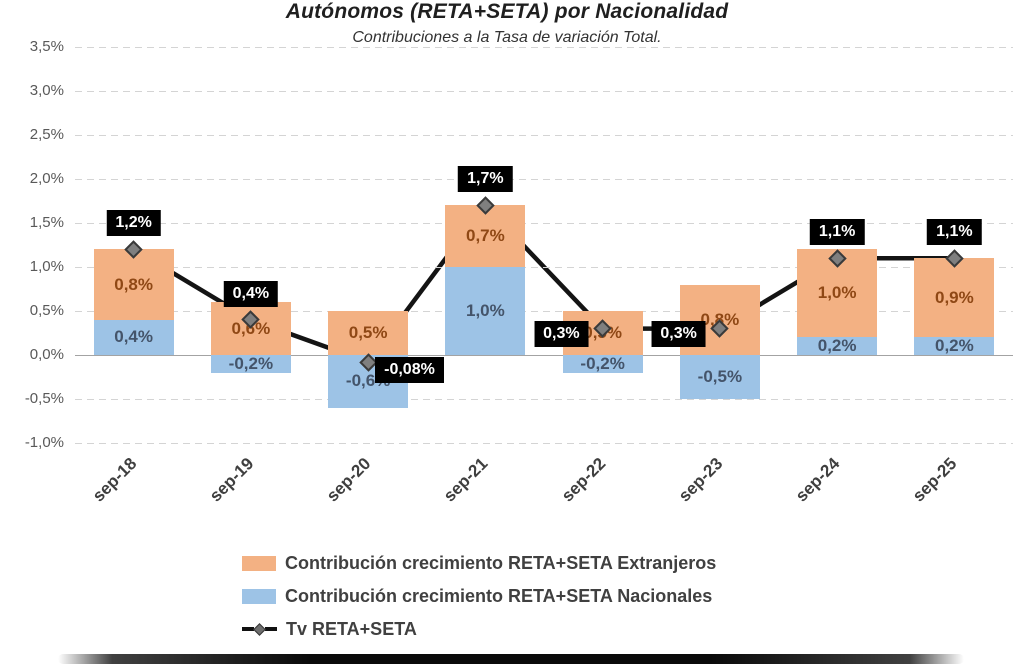 Image resolution: width=1024 pixels, height=669 pixels. What do you see at coordinates (583, 479) in the screenshot?
I see `x-tick-label: sep-22` at bounding box center [583, 479].